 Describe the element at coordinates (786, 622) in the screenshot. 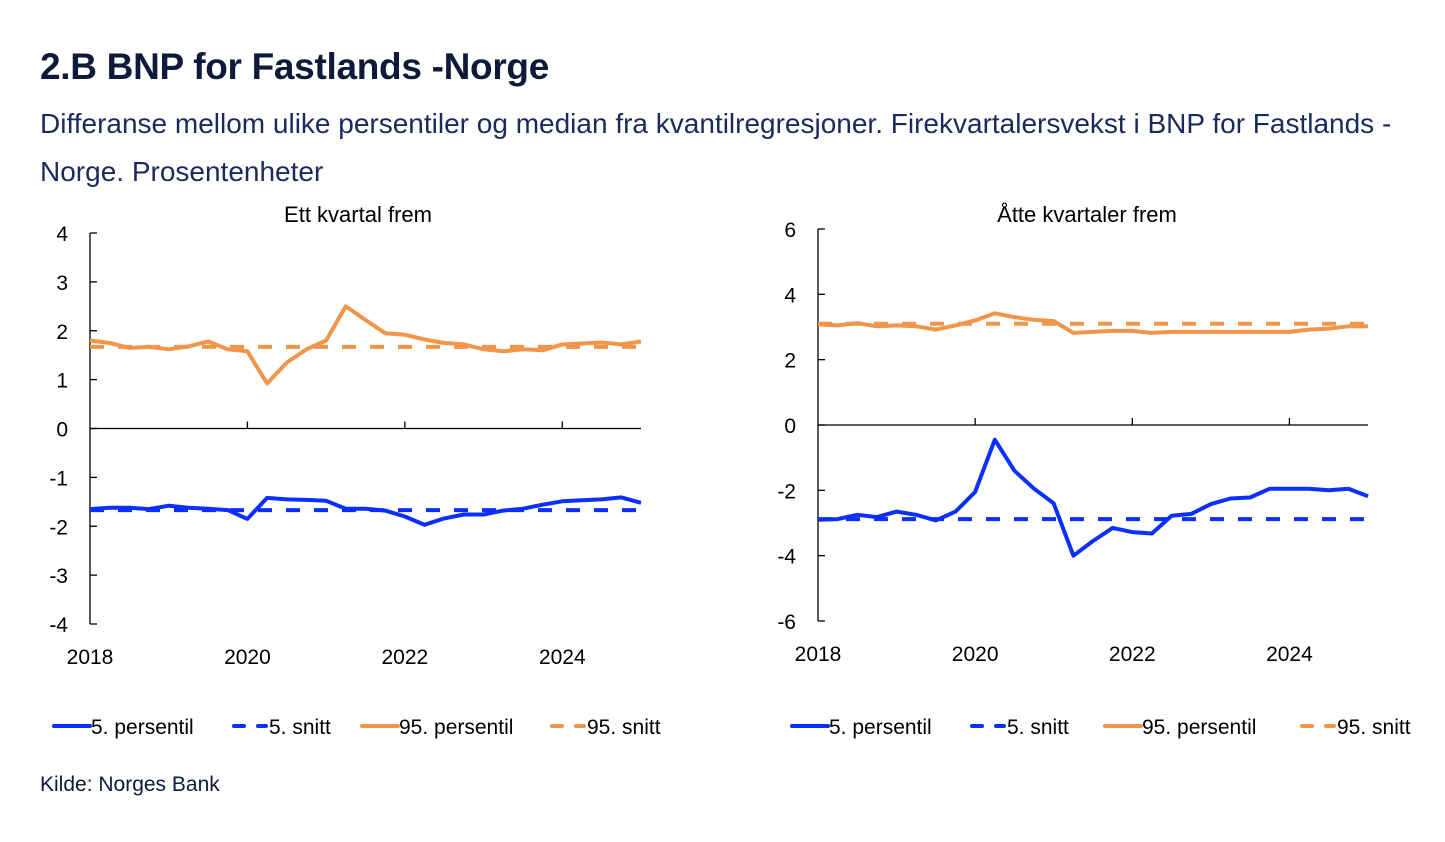

I see `y-tick-label: -6` at that location.